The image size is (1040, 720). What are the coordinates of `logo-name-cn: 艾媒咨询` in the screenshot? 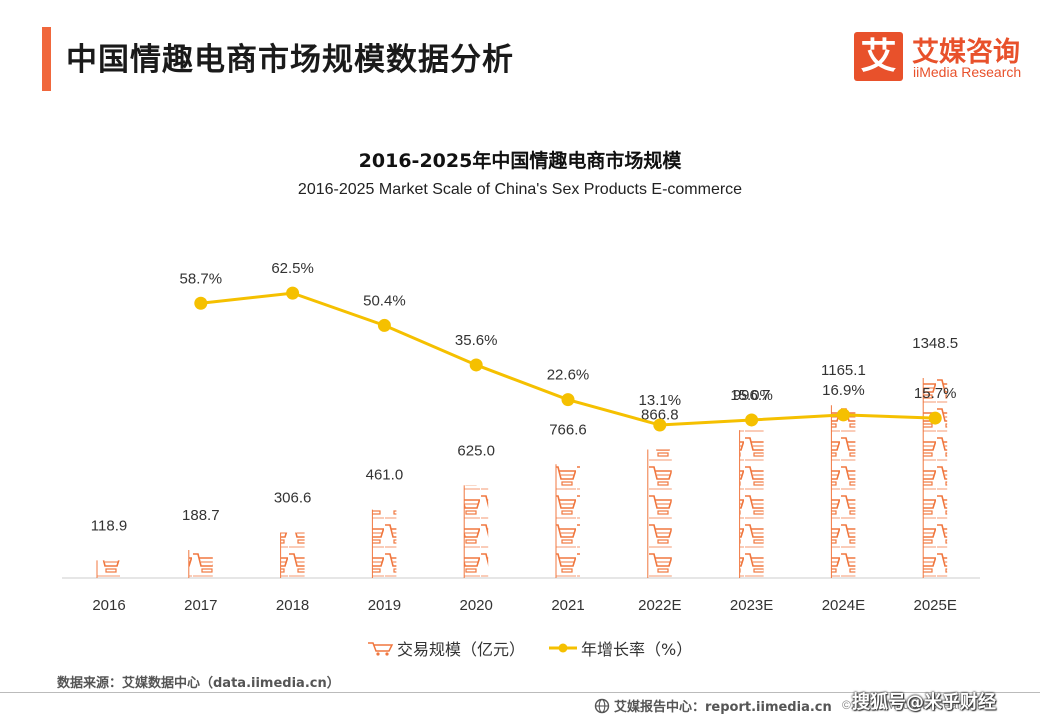 It's located at (966, 52).